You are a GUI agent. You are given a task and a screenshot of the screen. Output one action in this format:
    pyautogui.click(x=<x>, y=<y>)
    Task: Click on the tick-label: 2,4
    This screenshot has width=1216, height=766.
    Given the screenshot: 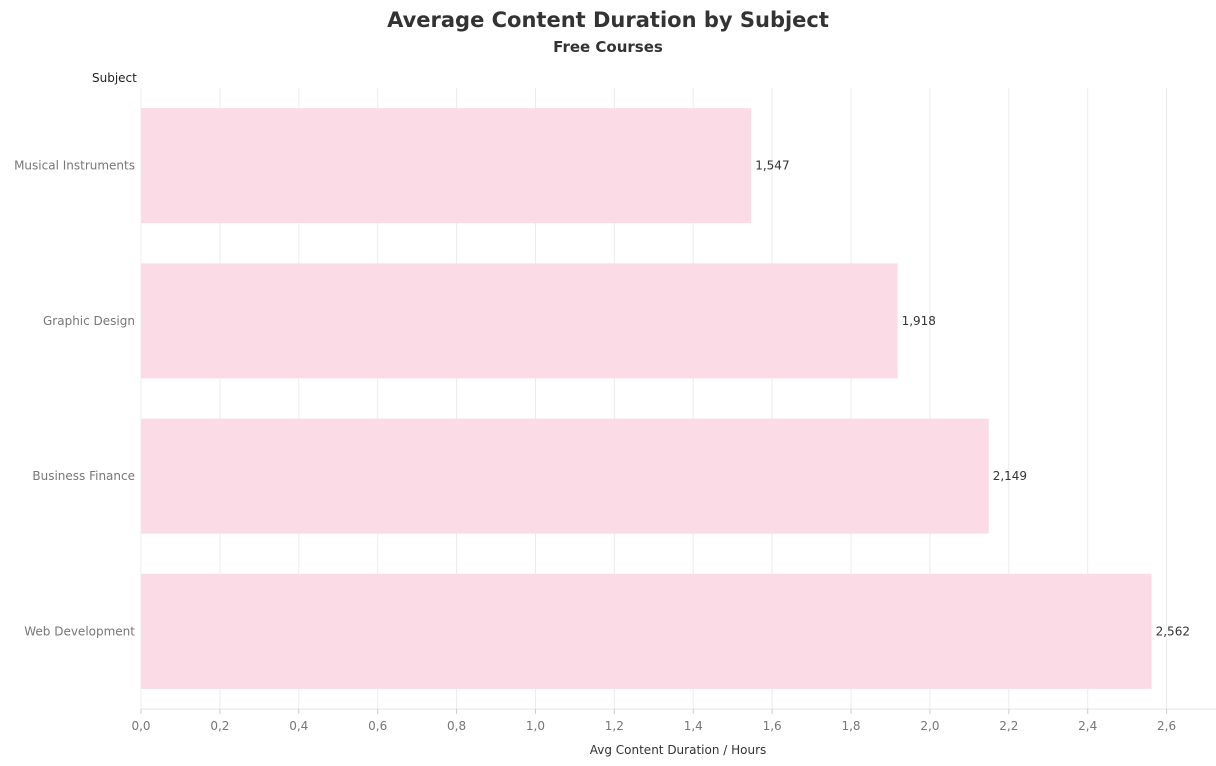 What is the action you would take?
    pyautogui.click(x=1087, y=726)
    